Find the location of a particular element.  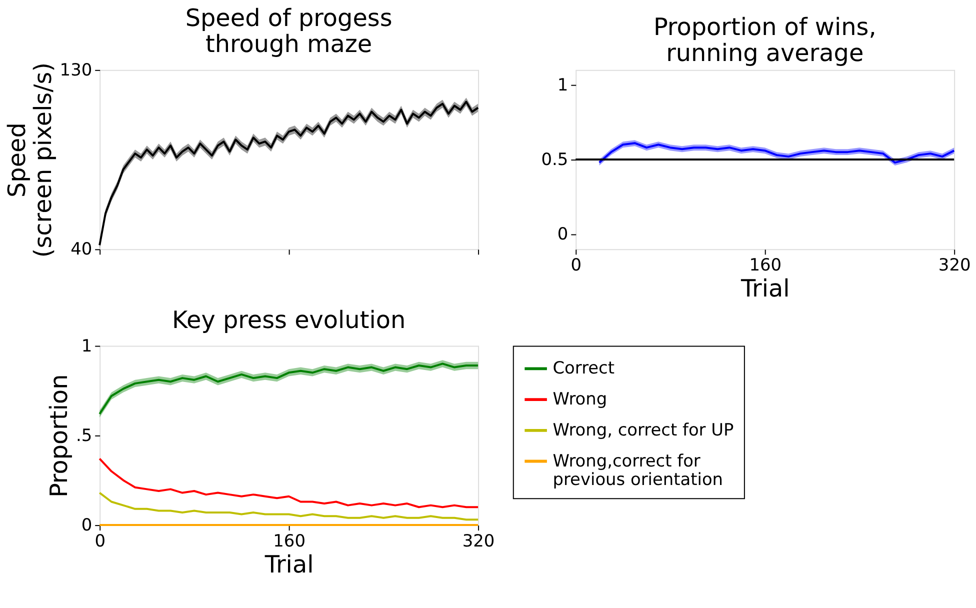

y-tick-label: 0.5 is located at coordinates (554, 159).